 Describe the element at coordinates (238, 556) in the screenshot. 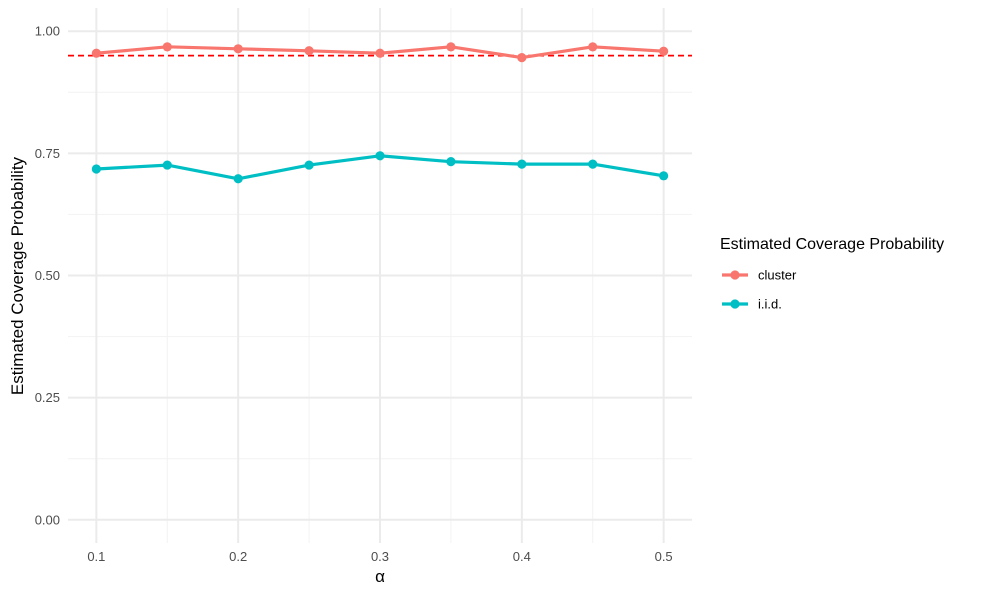

I see `x-tick-label: 0.2` at that location.